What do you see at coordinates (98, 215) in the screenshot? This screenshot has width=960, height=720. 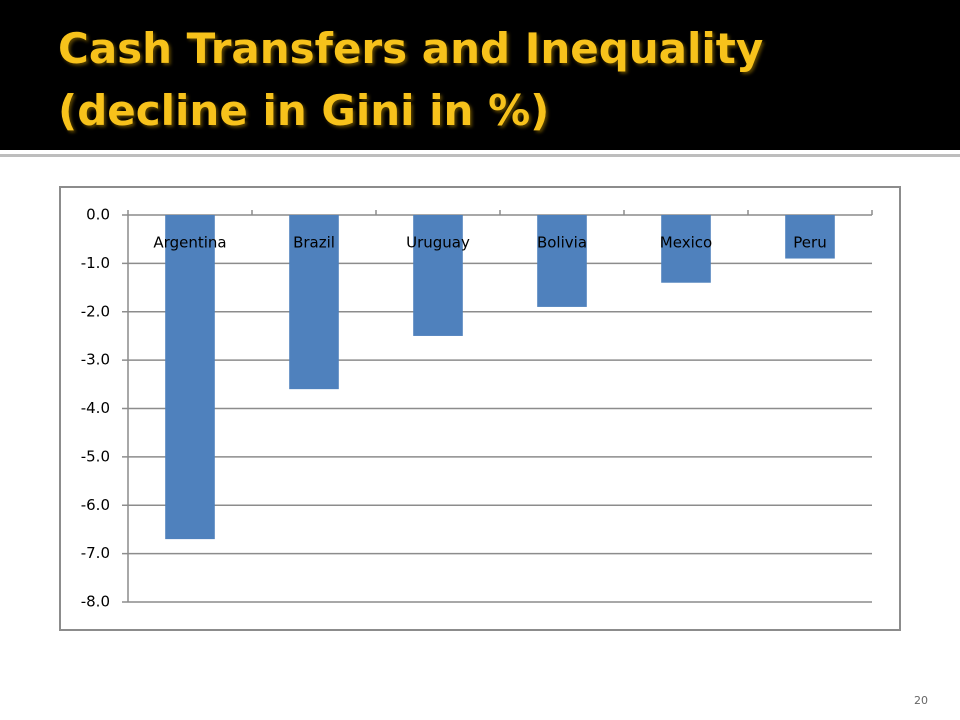 I see `y-tick-label: 0.0` at bounding box center [98, 215].